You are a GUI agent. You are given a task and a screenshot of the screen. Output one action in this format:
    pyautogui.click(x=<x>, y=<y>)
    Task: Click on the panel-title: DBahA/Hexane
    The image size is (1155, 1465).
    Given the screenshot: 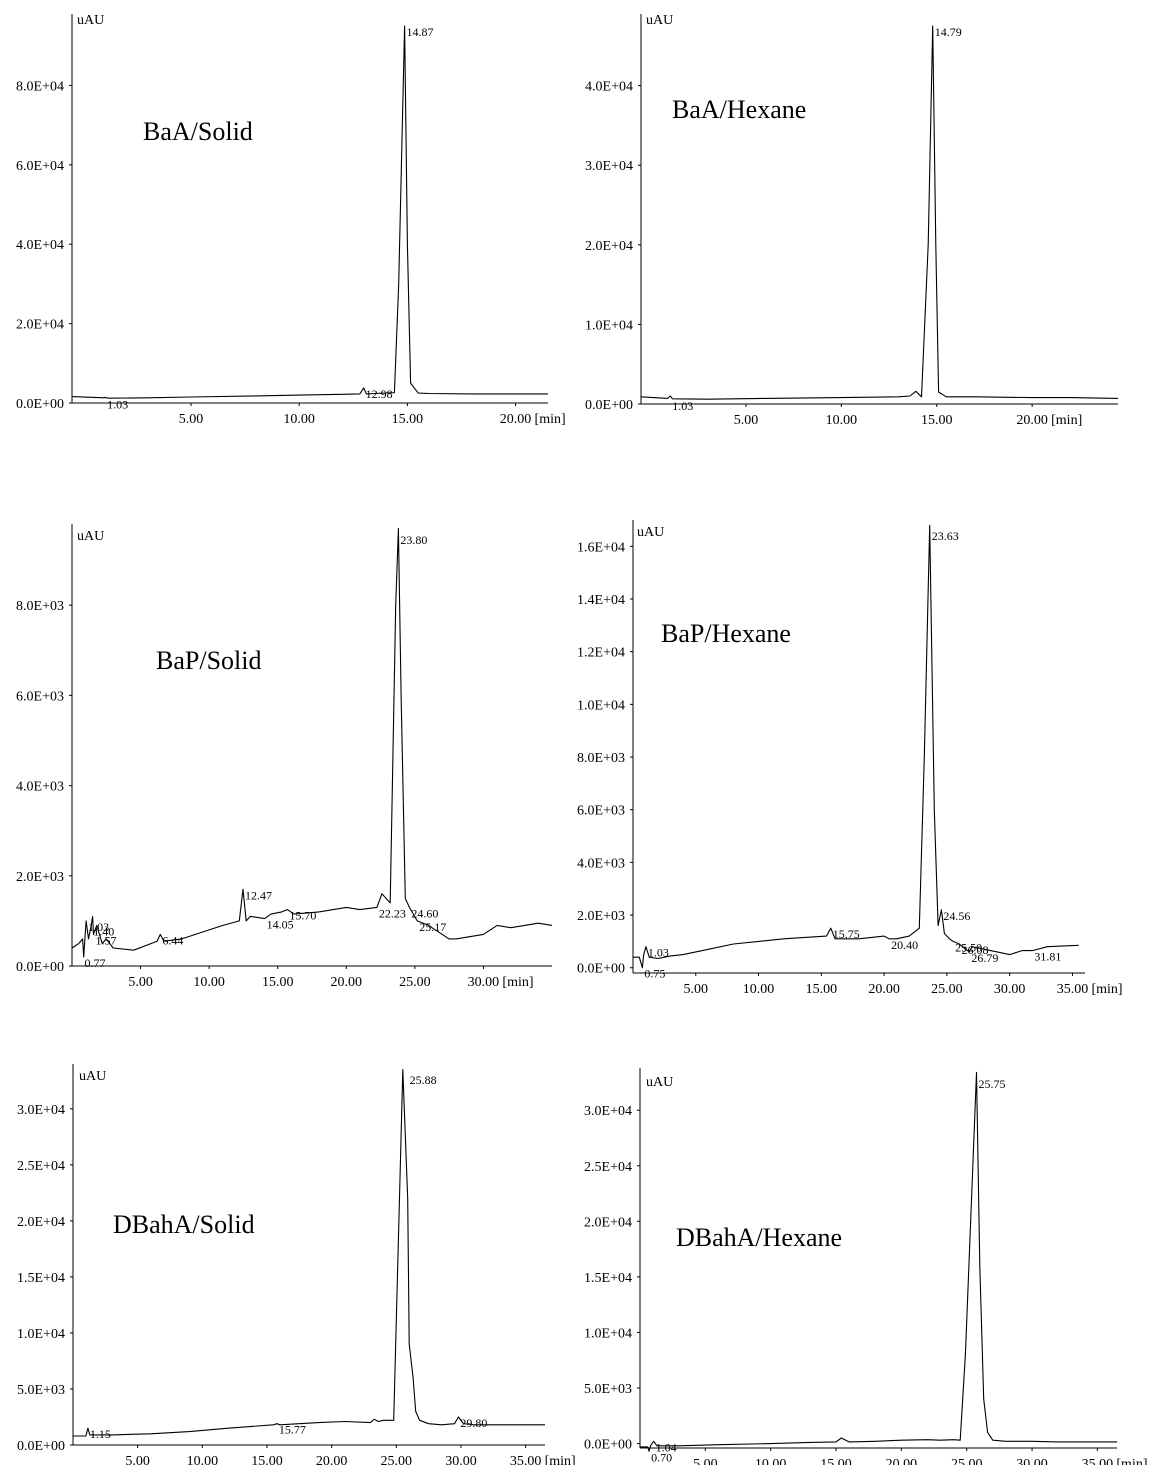 What is the action you would take?
    pyautogui.click(x=759, y=1237)
    